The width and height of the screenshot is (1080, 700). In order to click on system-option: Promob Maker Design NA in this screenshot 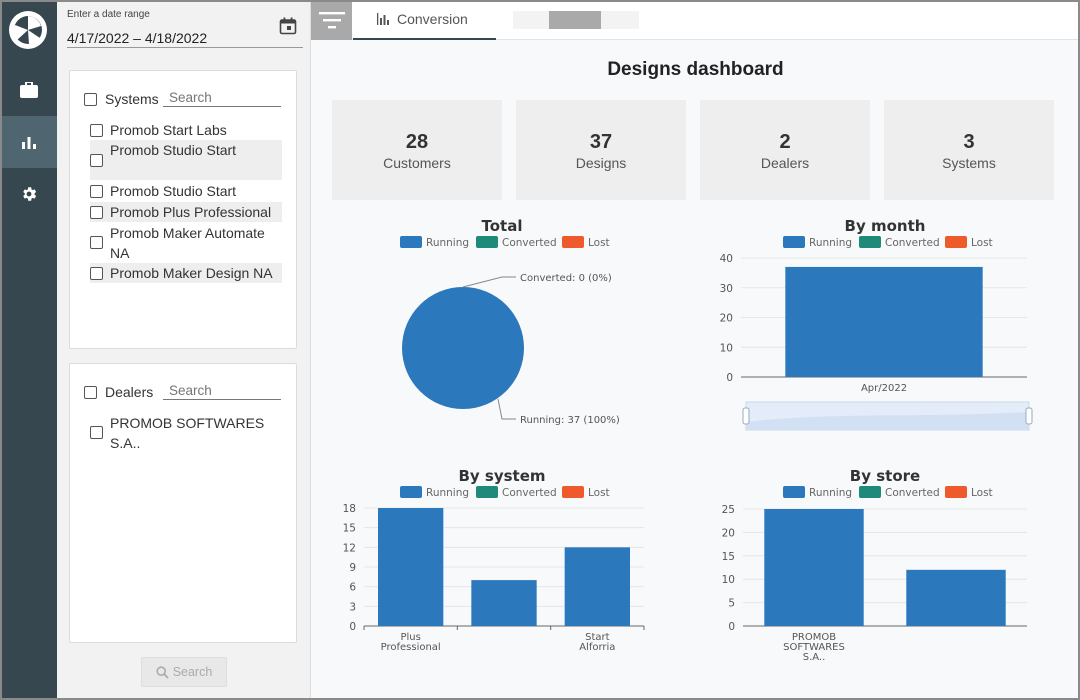, I will do `click(186, 273)`.